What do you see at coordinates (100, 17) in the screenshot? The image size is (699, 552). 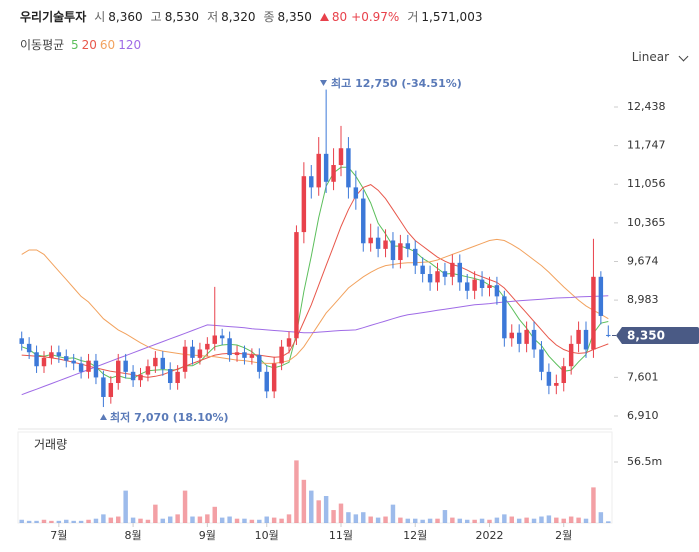 I see `label: 시` at bounding box center [100, 17].